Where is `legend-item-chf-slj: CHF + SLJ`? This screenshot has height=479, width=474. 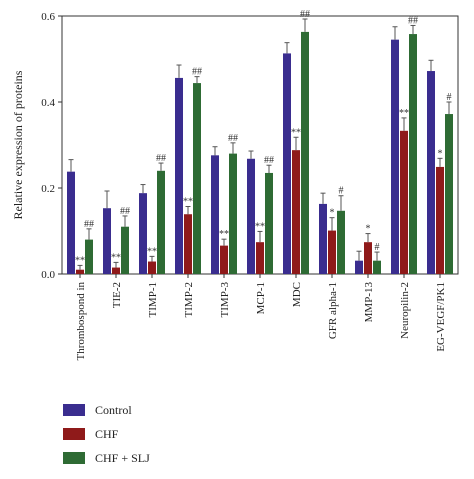 legend-item-chf-slj: CHF + SLJ is located at coordinates (106, 458).